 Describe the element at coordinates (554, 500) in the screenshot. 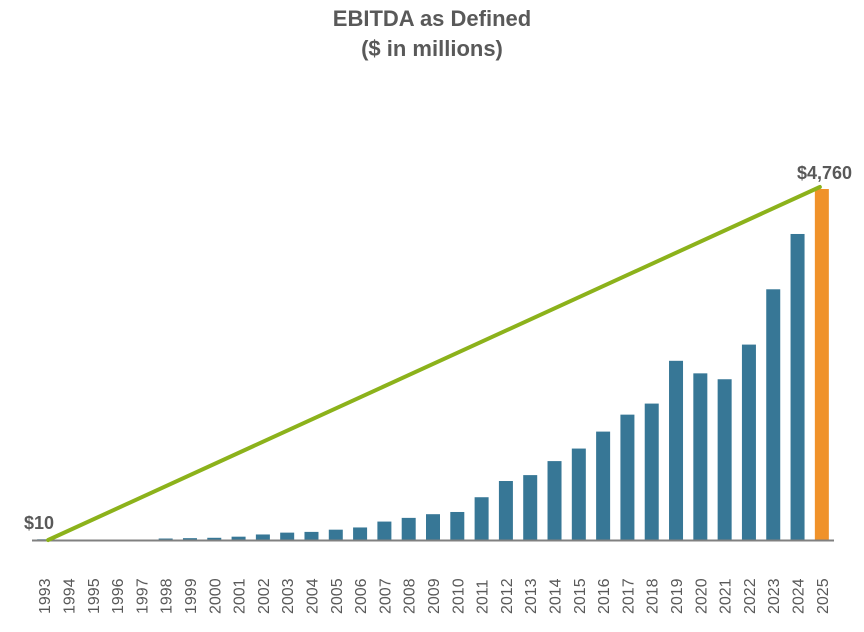

I see `bar-2014` at that location.